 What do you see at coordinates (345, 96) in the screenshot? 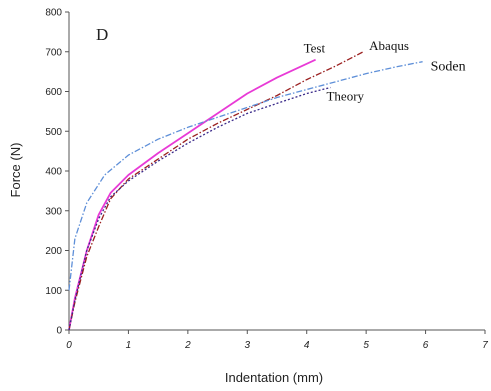
I see `series-label-theory: Theory` at bounding box center [345, 96].